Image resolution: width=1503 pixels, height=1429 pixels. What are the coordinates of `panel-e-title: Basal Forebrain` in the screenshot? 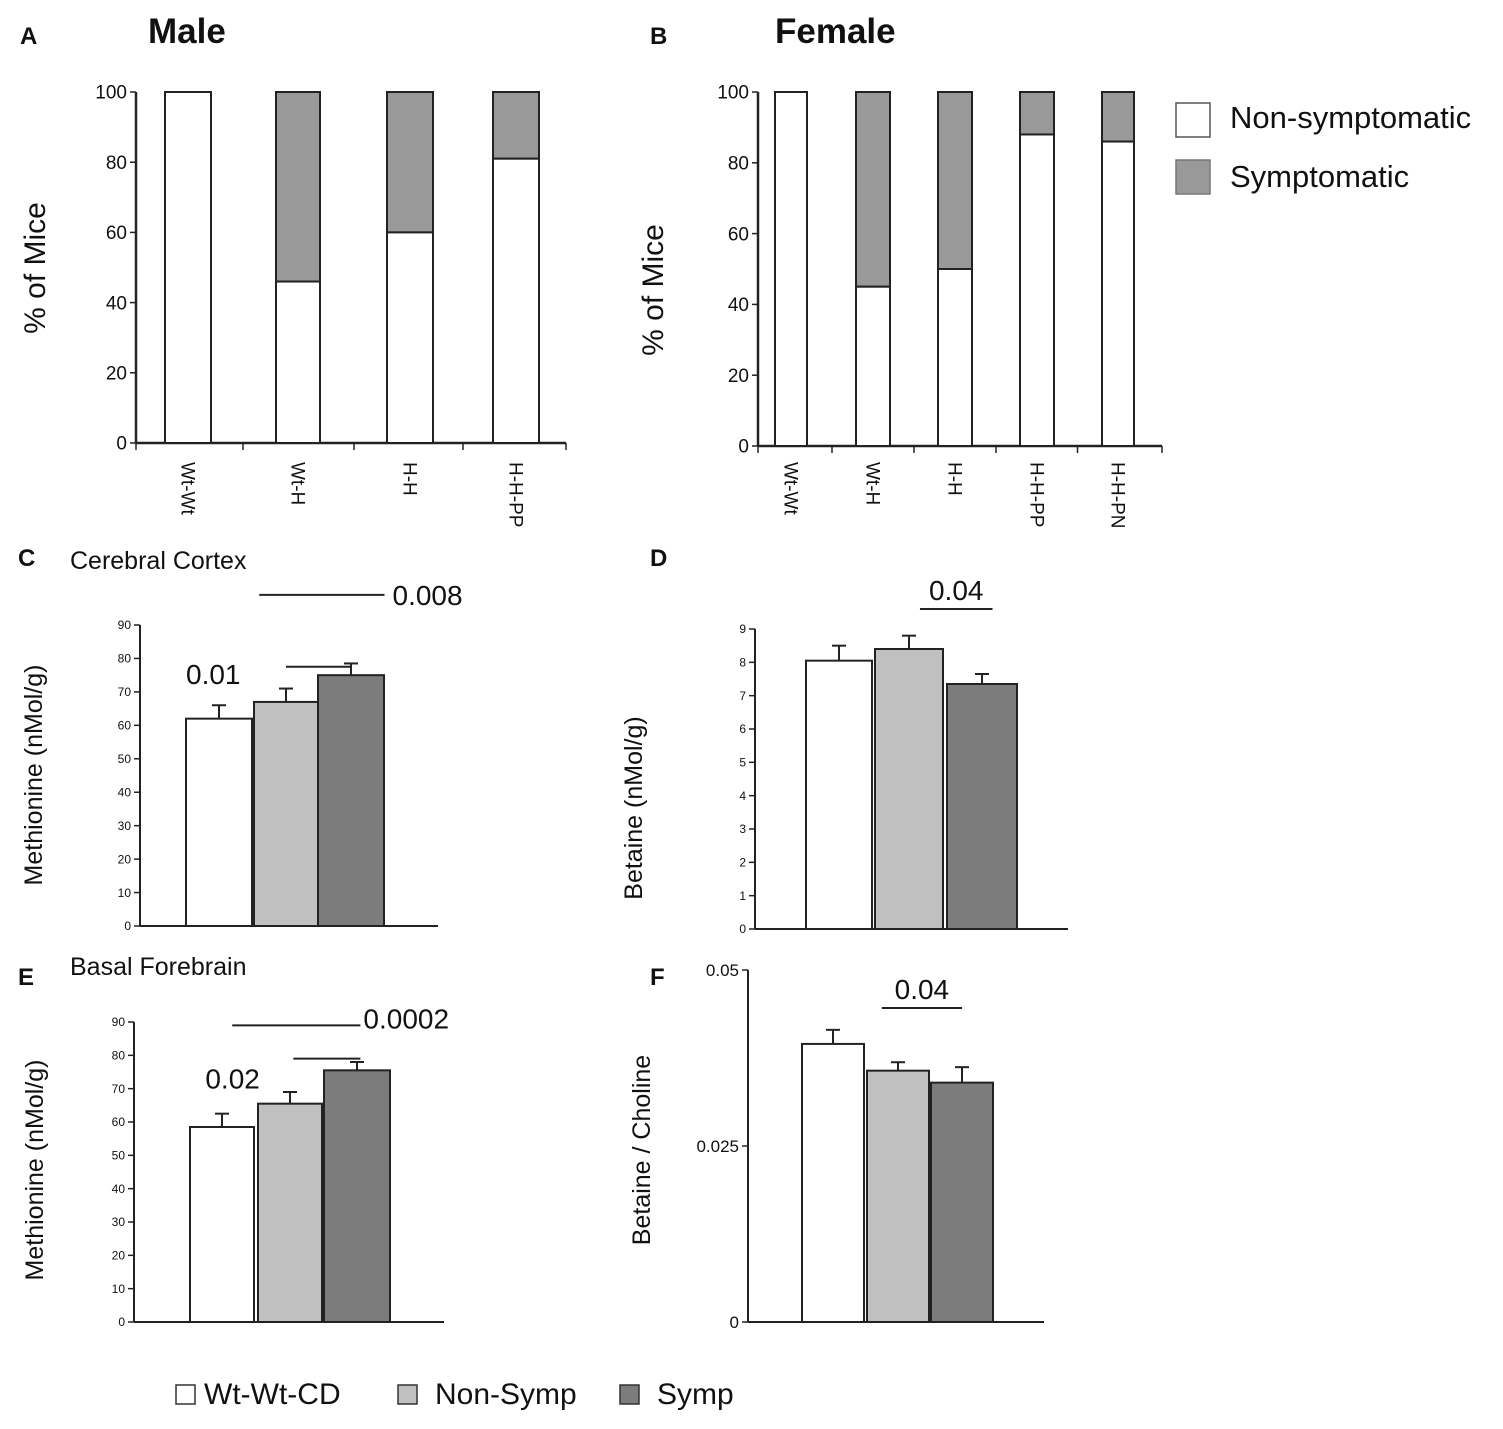 It's located at (158, 967).